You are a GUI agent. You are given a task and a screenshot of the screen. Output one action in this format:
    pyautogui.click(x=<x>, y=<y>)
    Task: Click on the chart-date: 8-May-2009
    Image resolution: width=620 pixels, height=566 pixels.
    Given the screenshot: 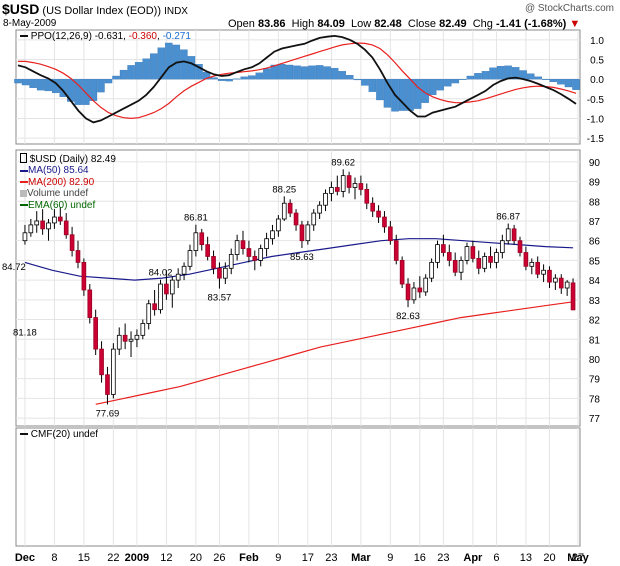 What is the action you would take?
    pyautogui.click(x=30, y=23)
    